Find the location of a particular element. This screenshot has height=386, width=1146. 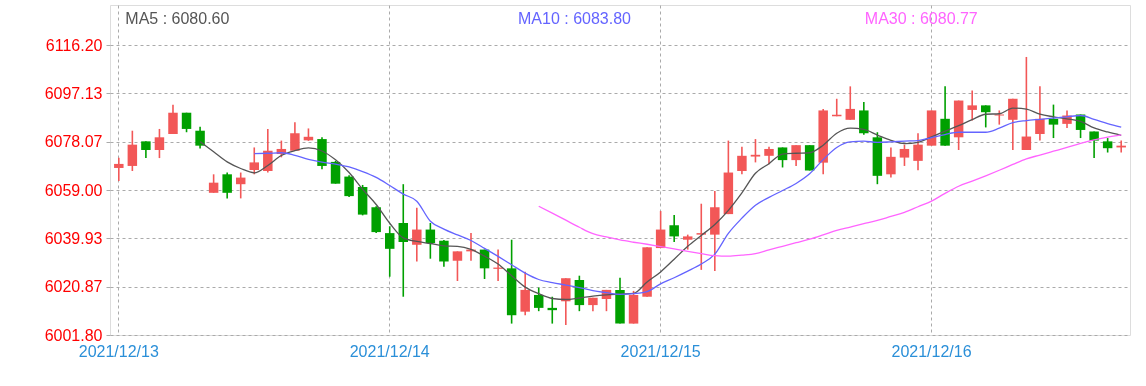

x-tick-label: 2021/12/14 is located at coordinates (389, 351).